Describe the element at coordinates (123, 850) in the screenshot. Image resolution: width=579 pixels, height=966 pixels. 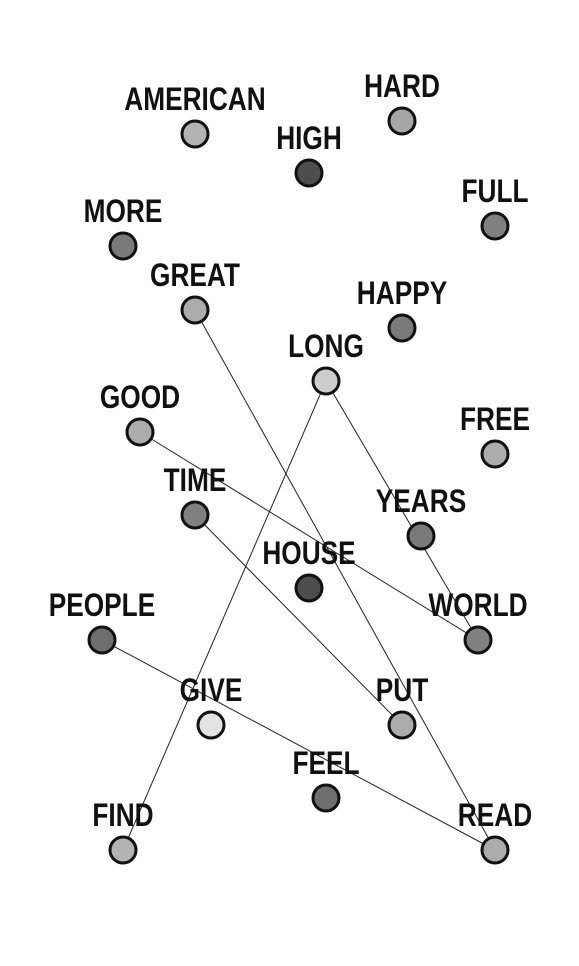
I see `node-circle-find` at that location.